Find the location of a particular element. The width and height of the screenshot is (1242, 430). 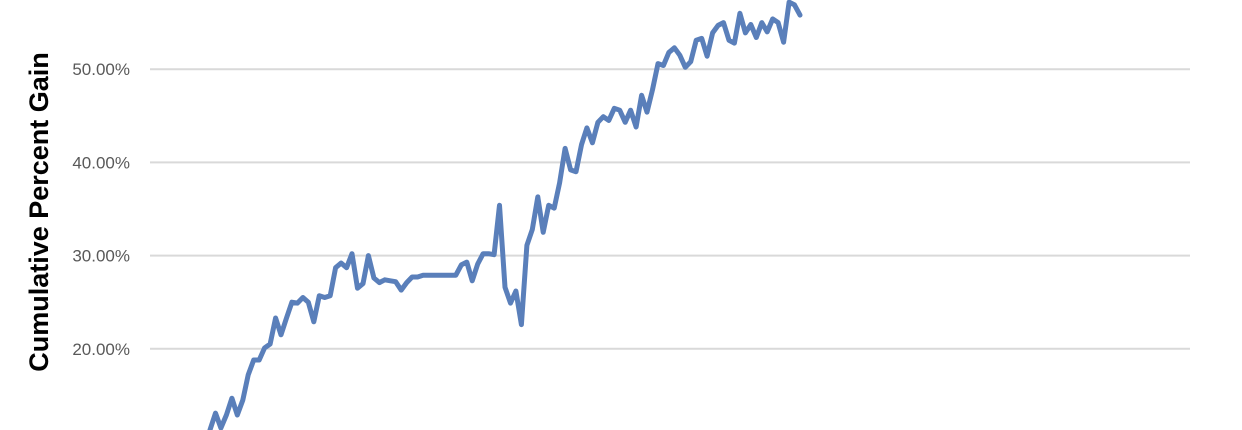

y-tick-label: 40.00% is located at coordinates (101, 162).